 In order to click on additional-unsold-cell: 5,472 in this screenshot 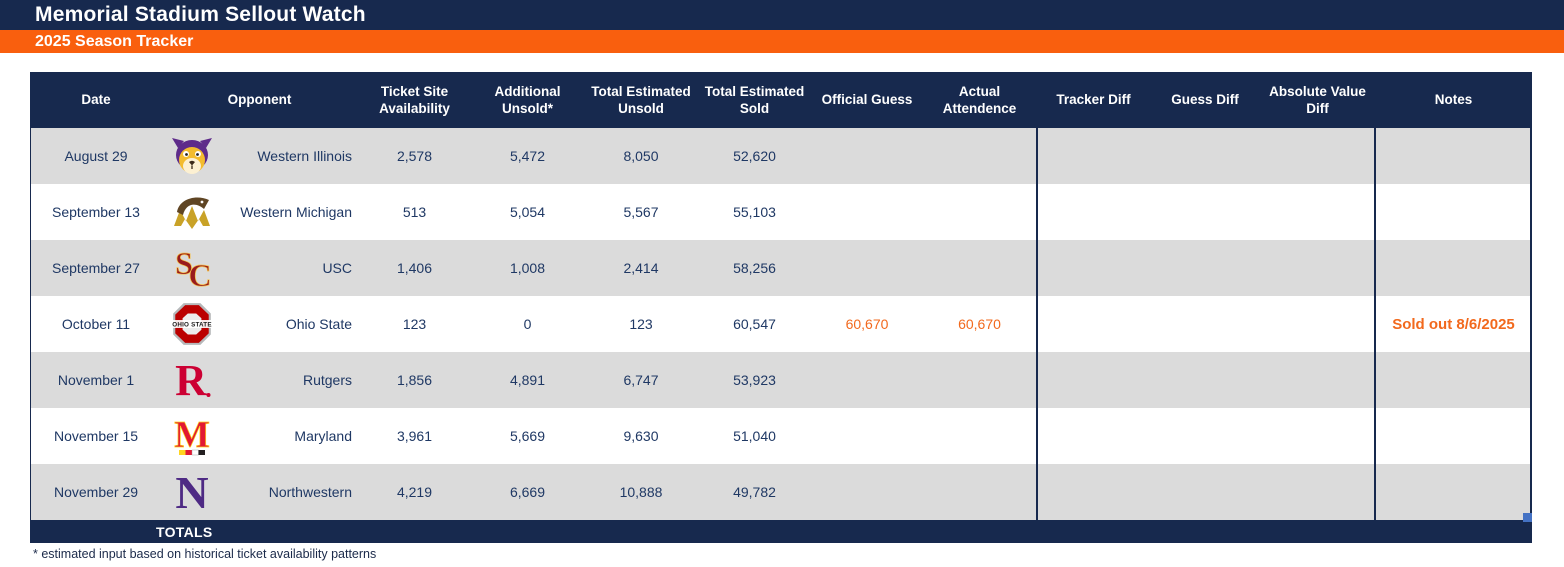, I will do `click(527, 156)`.